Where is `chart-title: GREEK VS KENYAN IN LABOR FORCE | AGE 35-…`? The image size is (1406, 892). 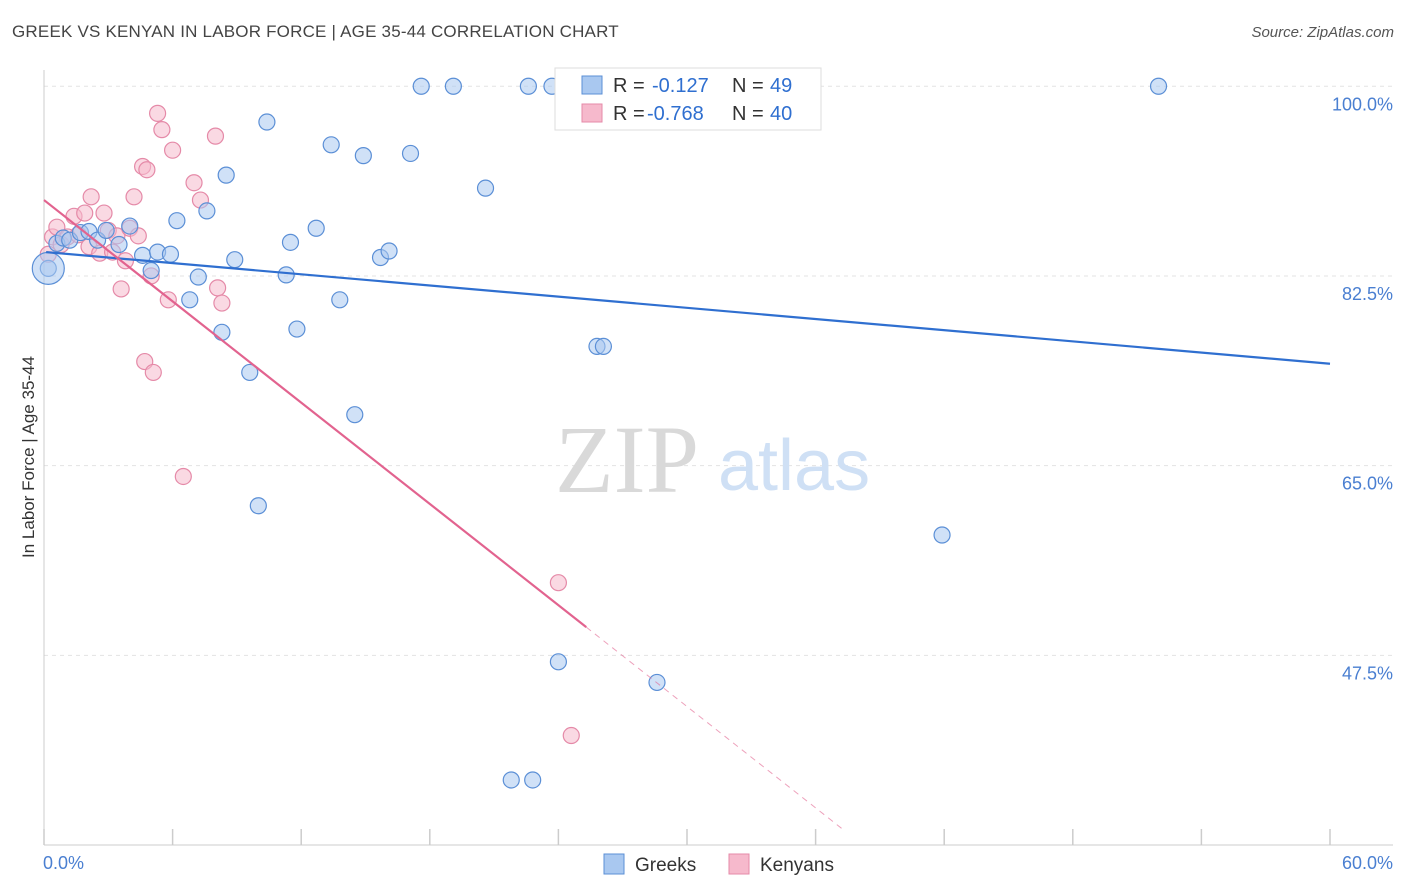
chart-title: GREEK VS KENYAN IN LABOR FORCE | AGE 35-… is located at coordinates (315, 31).